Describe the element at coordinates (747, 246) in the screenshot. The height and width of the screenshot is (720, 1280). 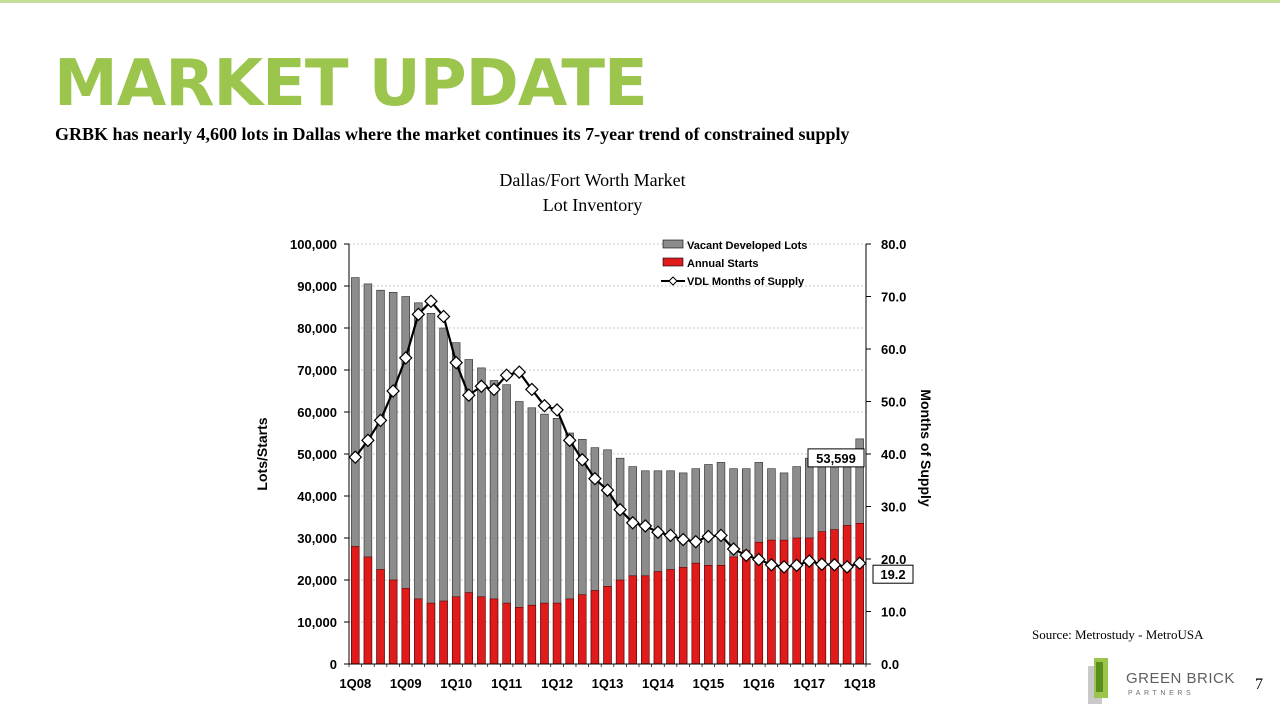
I see `legend-label-vacant: Vacant Developed Lots` at that location.